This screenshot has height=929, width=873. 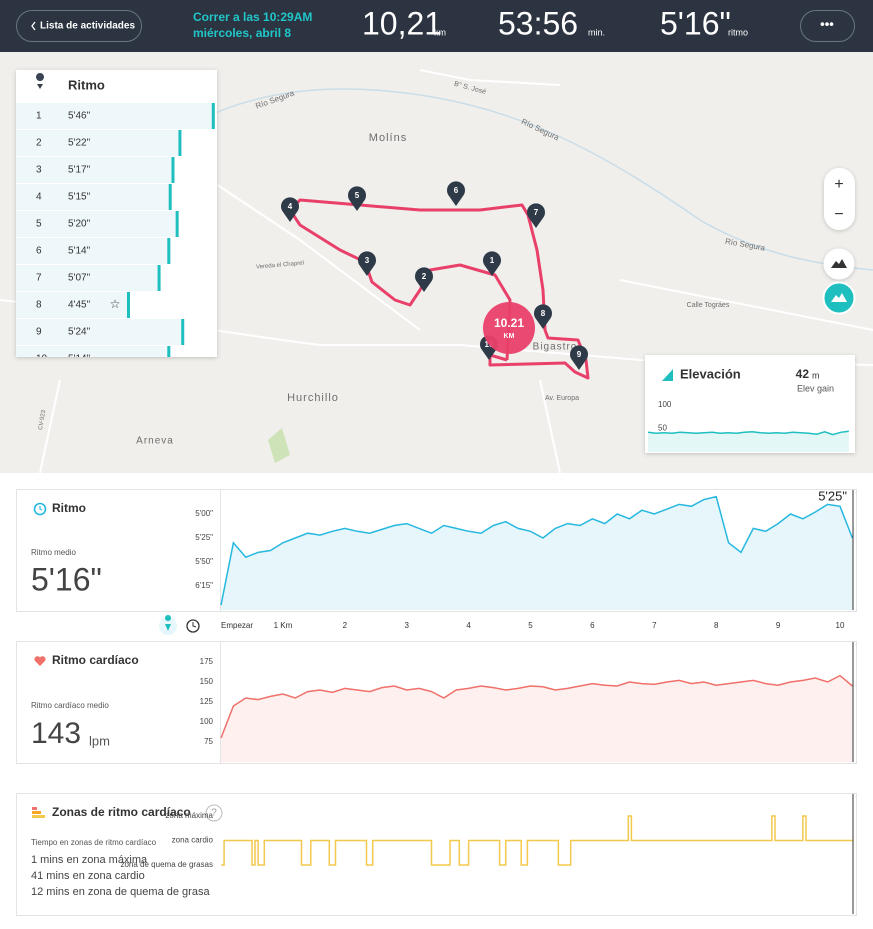 What do you see at coordinates (838, 214) in the screenshot?
I see `zoom-out: −` at bounding box center [838, 214].